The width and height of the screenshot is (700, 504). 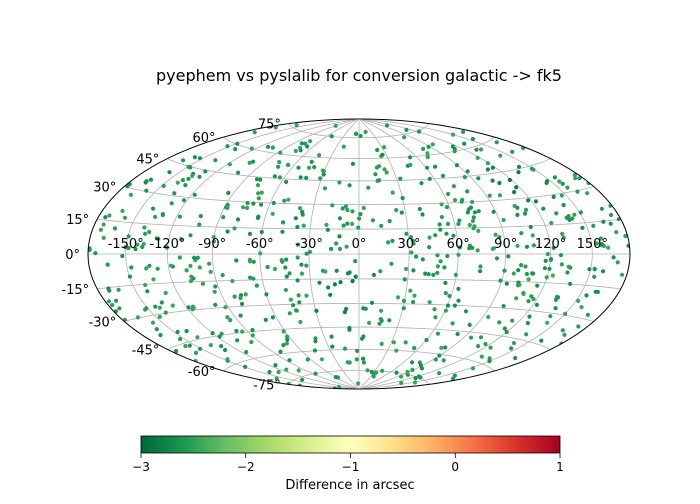 I want to click on lat-tick-label: 0°, so click(x=72, y=255).